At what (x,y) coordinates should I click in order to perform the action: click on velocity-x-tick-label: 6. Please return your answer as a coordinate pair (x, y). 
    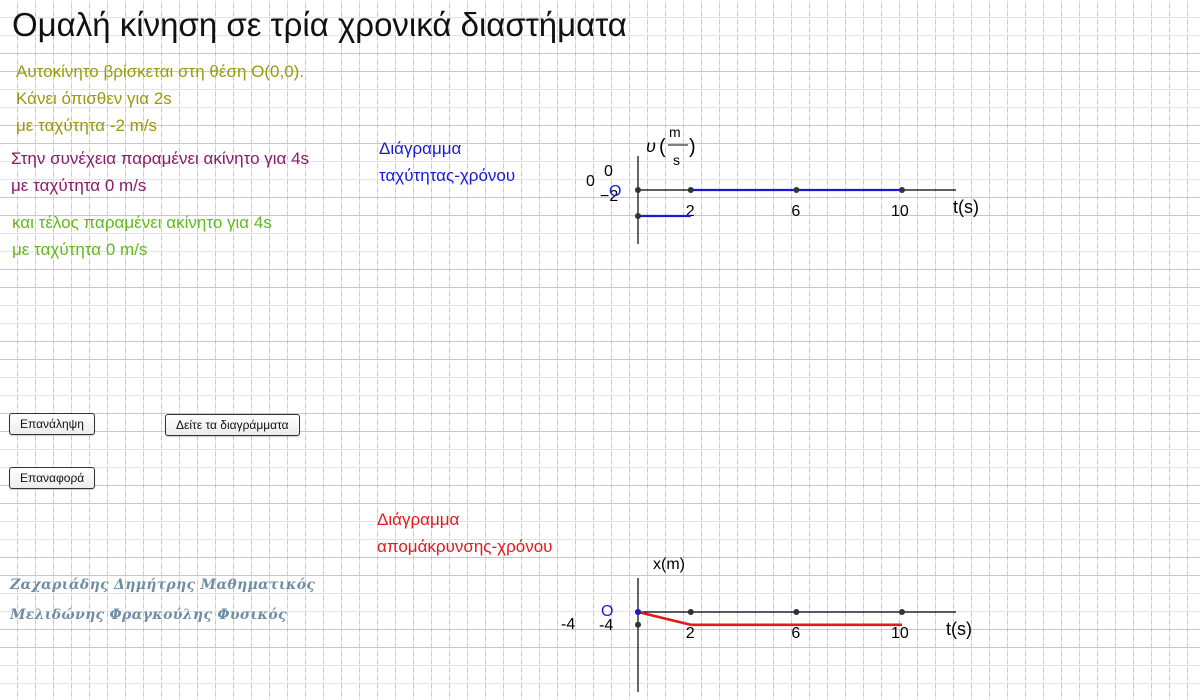
    Looking at the image, I should click on (795, 211).